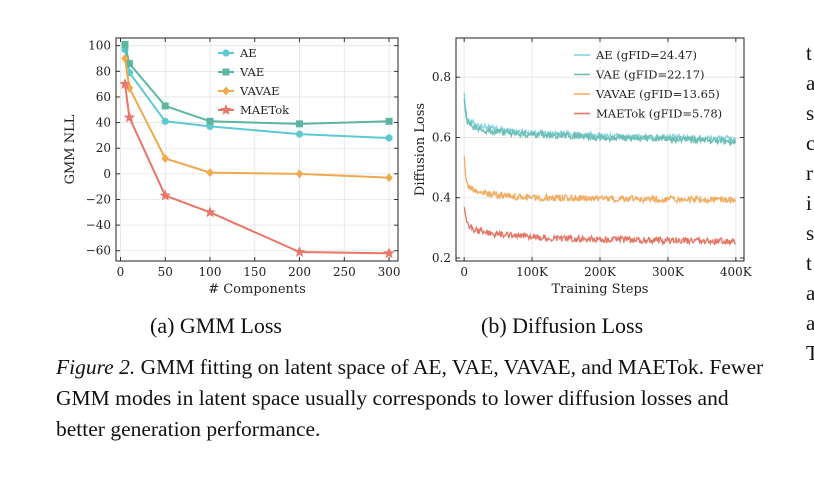 The image size is (814, 478). Describe the element at coordinates (809, 173) in the screenshot. I see `margin-letter: r` at that location.